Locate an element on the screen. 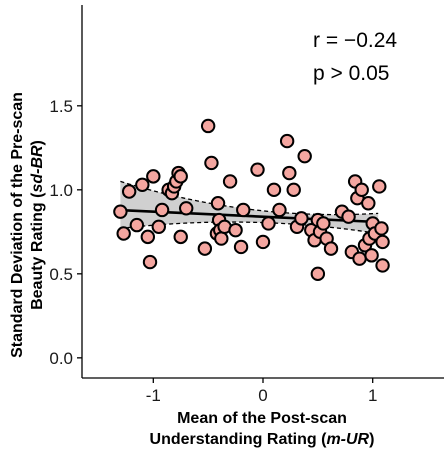  x-tick-label: 1 is located at coordinates (372, 395).